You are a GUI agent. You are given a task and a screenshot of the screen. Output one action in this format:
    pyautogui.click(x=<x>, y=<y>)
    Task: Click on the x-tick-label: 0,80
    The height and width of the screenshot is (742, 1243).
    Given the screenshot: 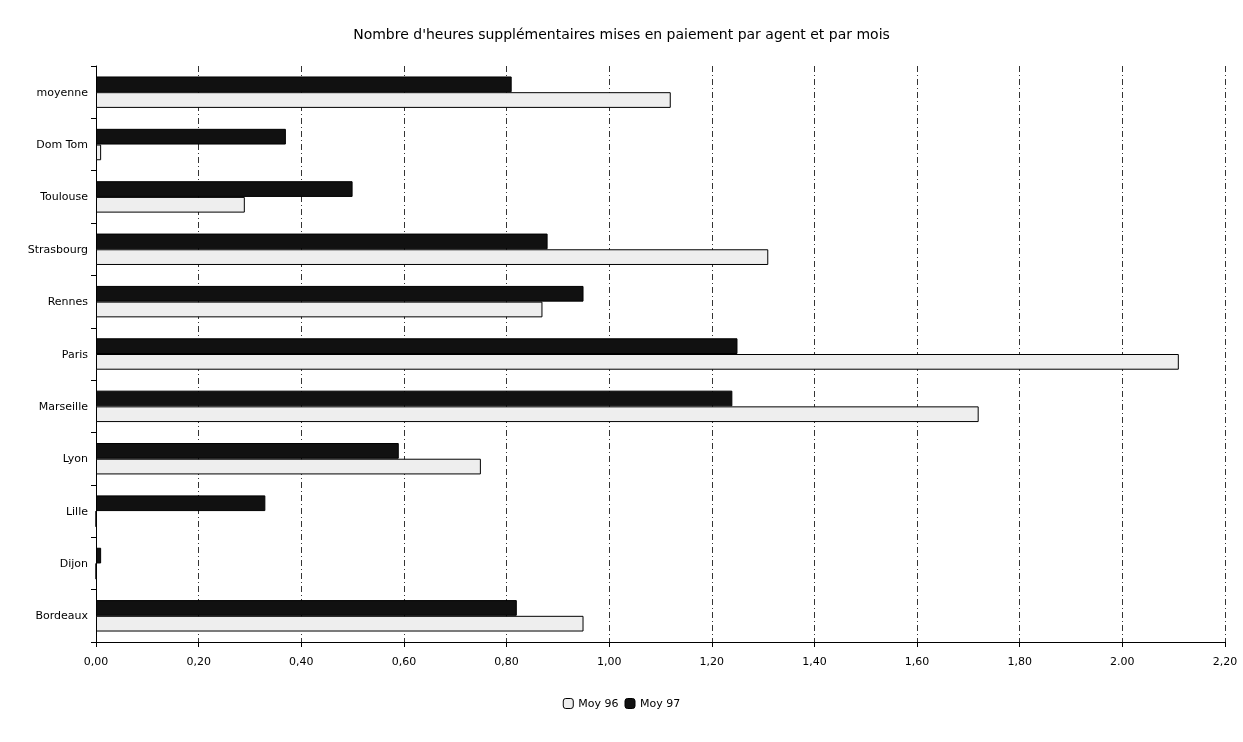 What is the action you would take?
    pyautogui.click(x=506, y=661)
    